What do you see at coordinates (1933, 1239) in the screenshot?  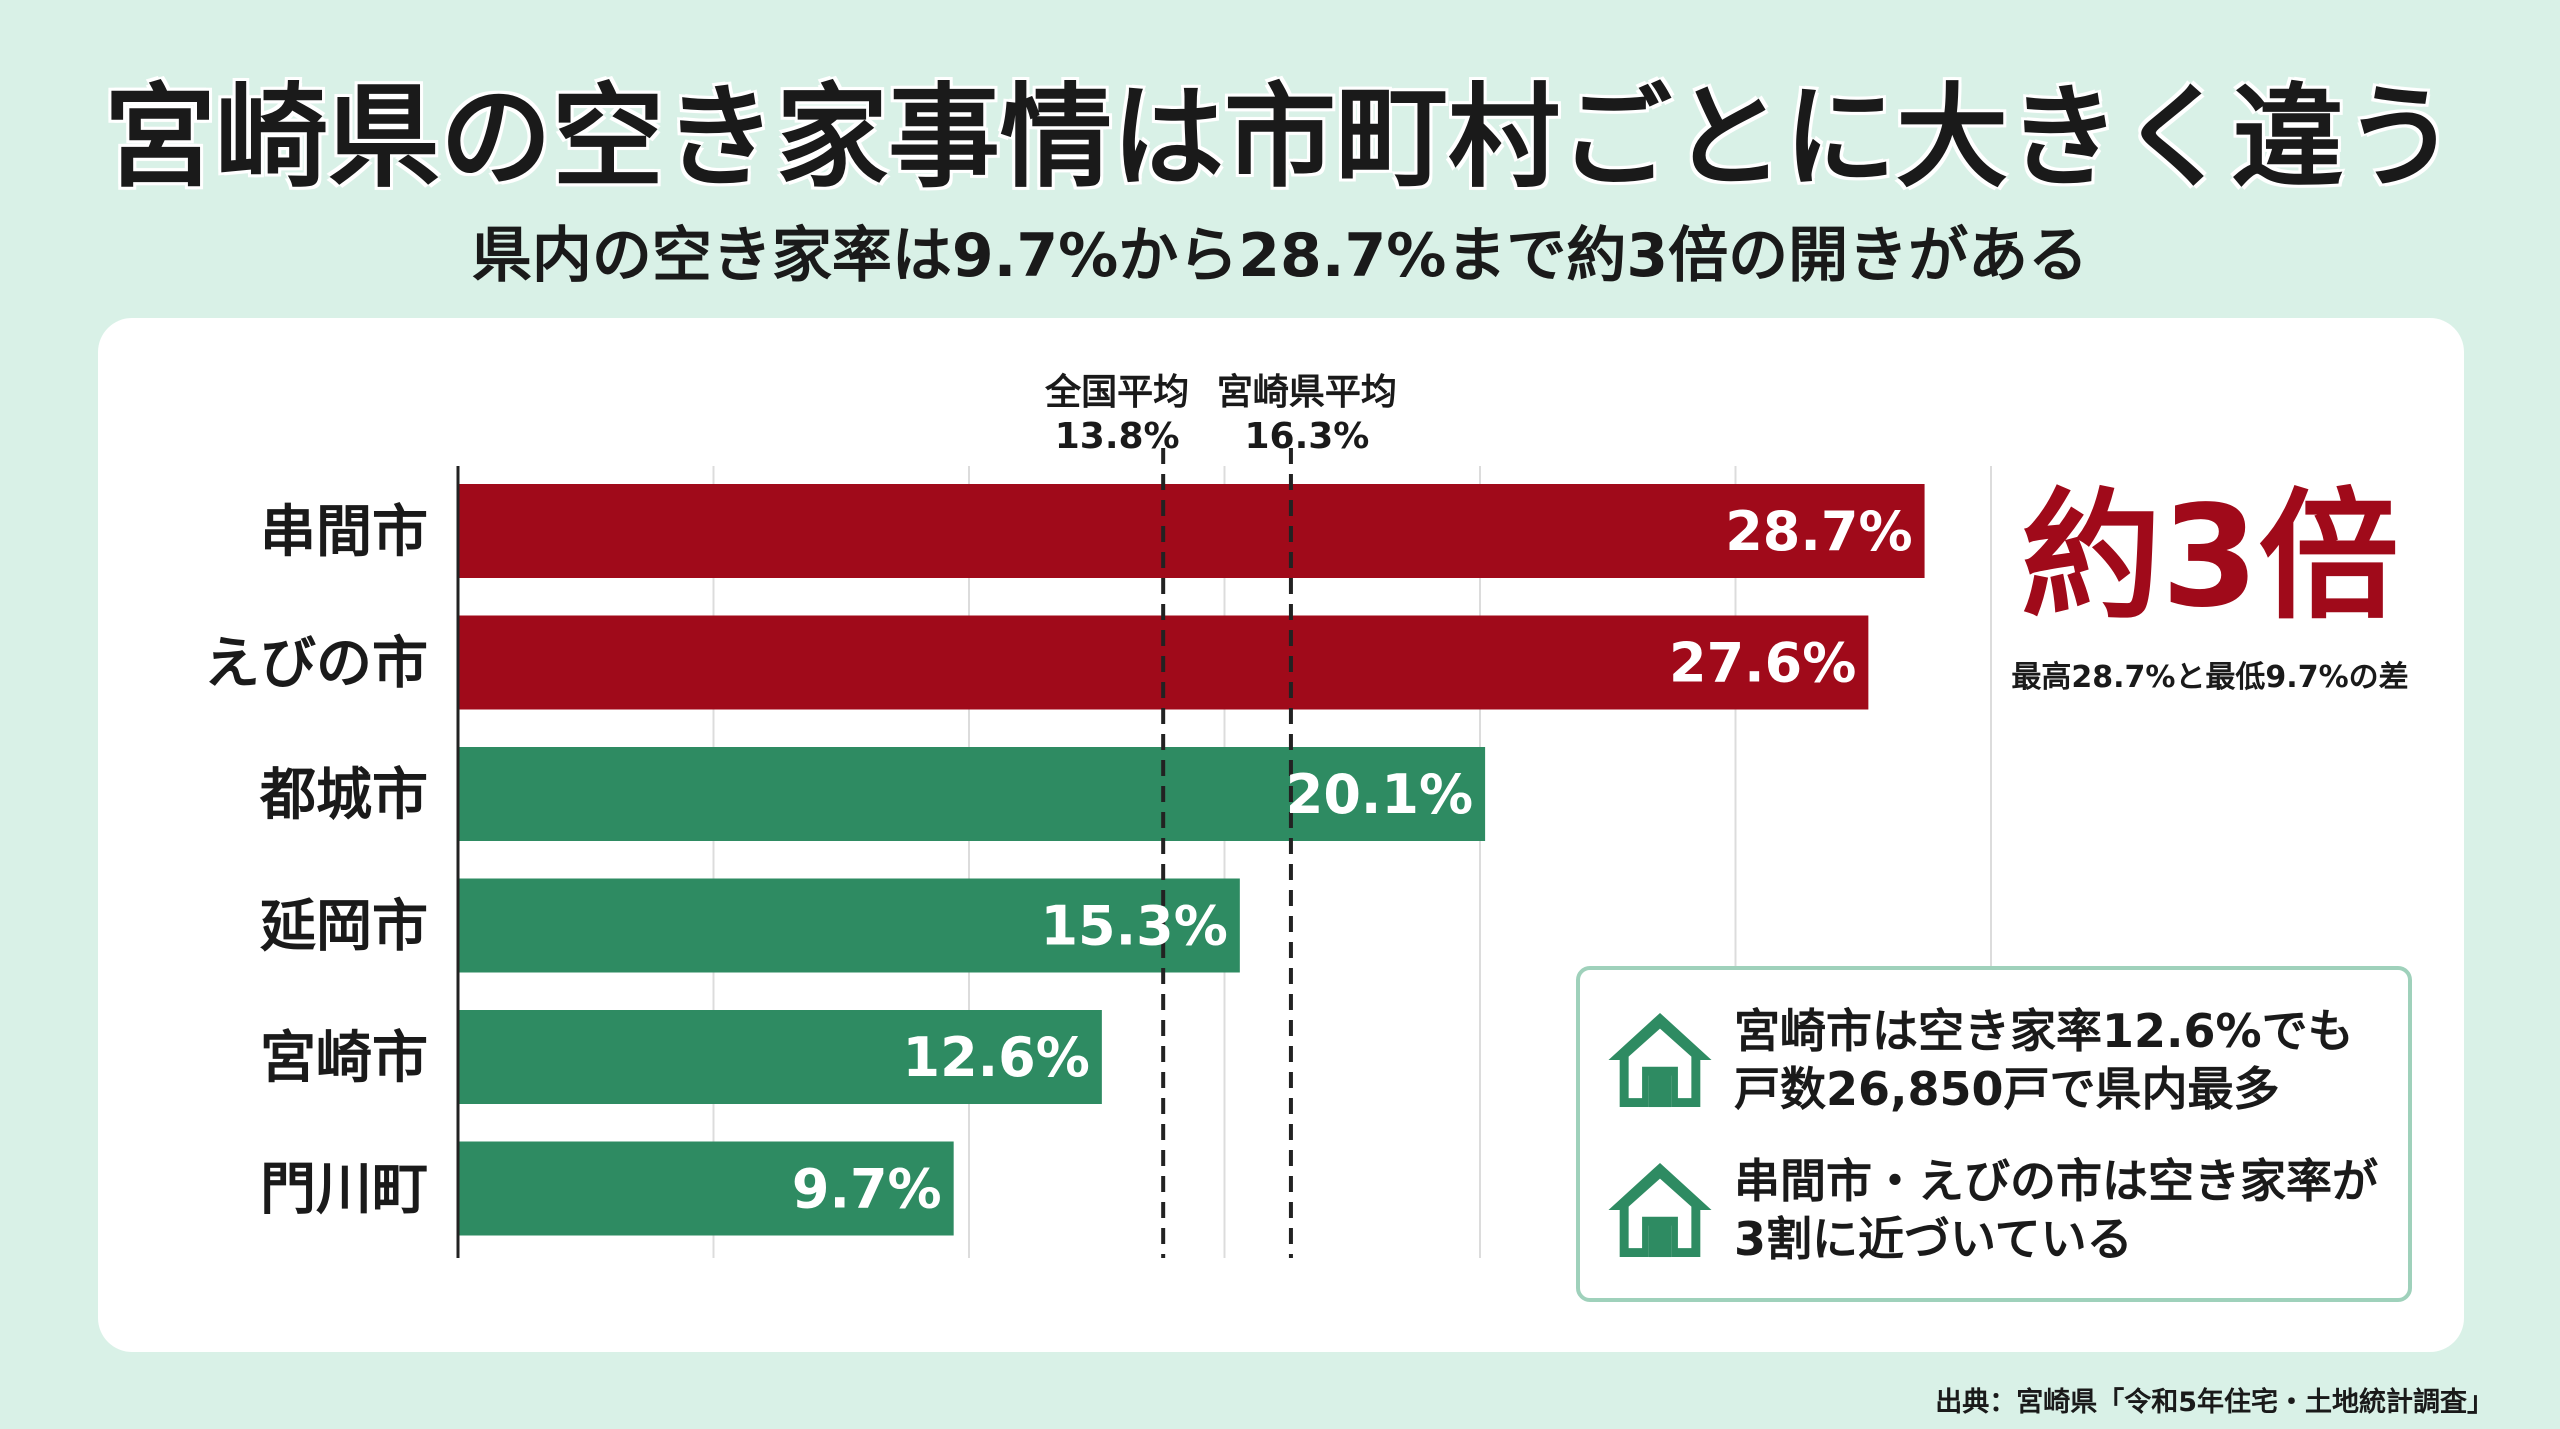 I see `note-line: 3割に近づいている` at bounding box center [1933, 1239].